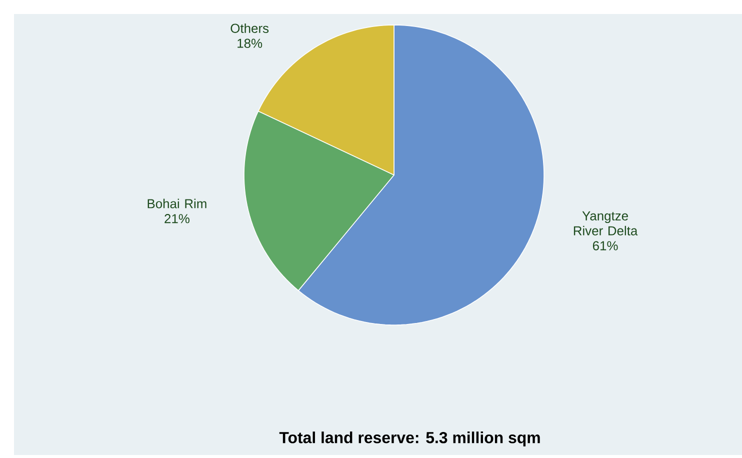  What do you see at coordinates (606, 223) in the screenshot?
I see `slice-label: Yangtze River Delta` at bounding box center [606, 223].